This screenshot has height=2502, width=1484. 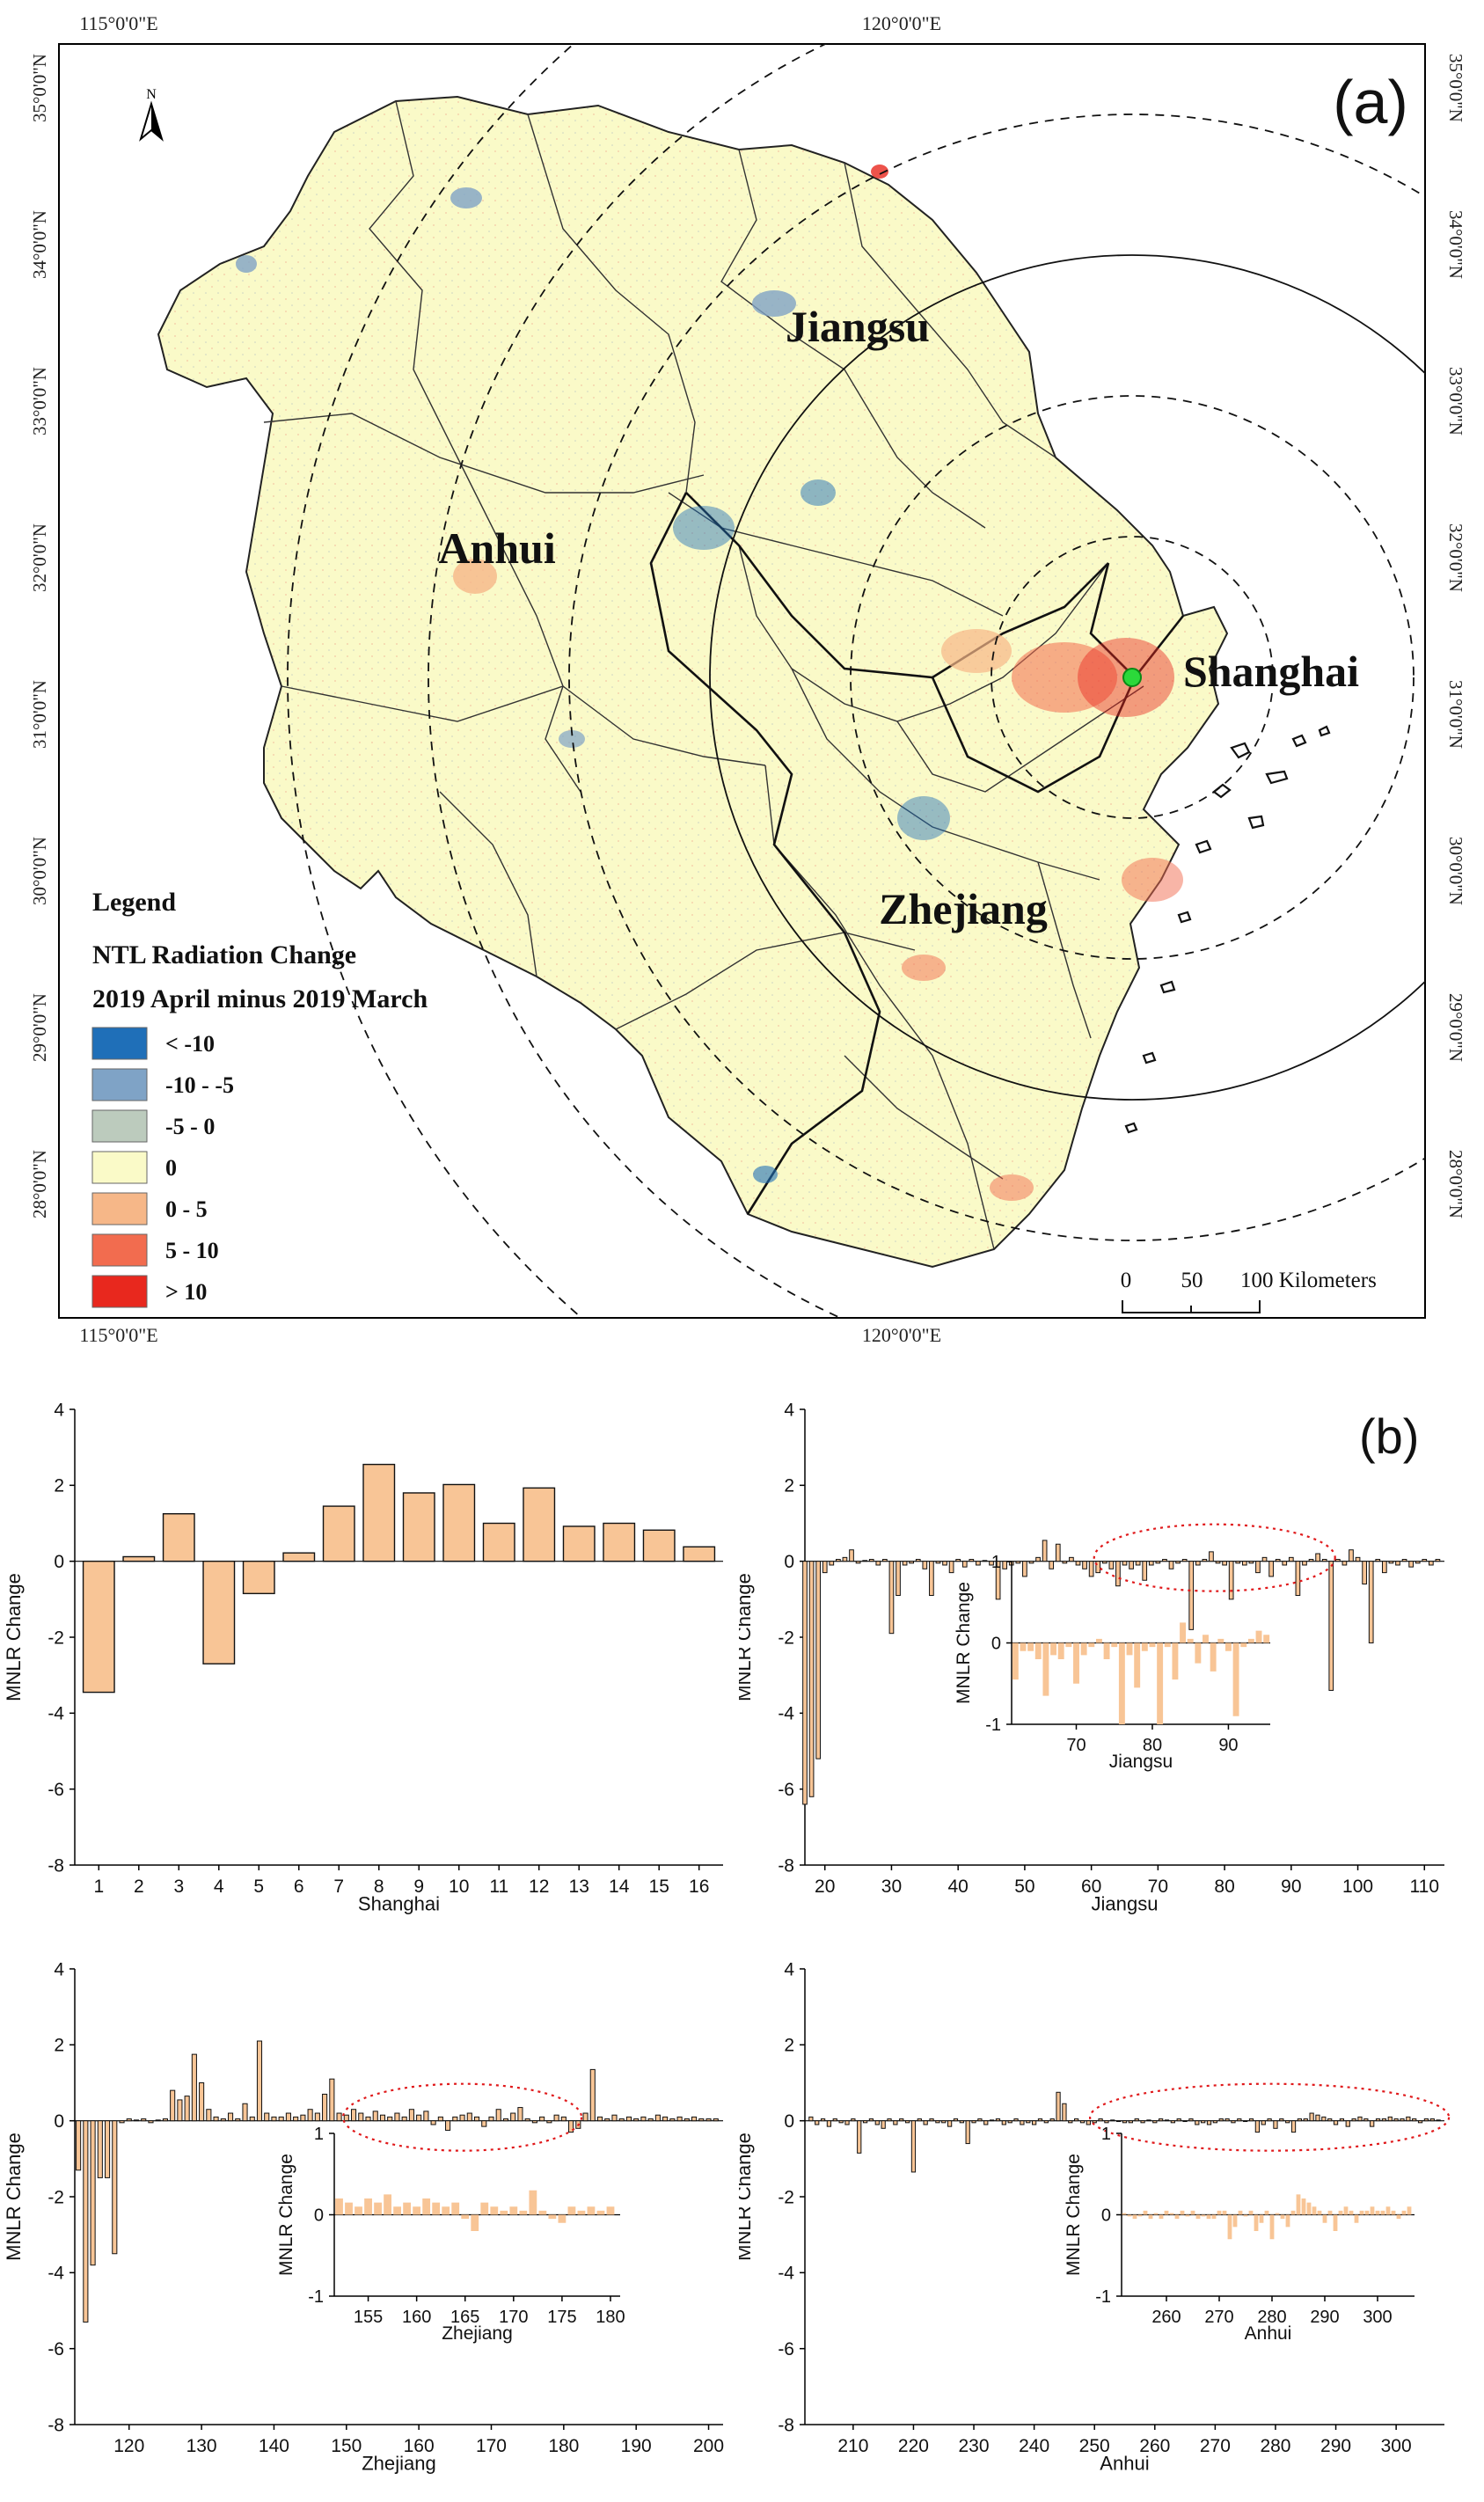 I want to click on x-tick-label: 6, so click(x=299, y=1886).